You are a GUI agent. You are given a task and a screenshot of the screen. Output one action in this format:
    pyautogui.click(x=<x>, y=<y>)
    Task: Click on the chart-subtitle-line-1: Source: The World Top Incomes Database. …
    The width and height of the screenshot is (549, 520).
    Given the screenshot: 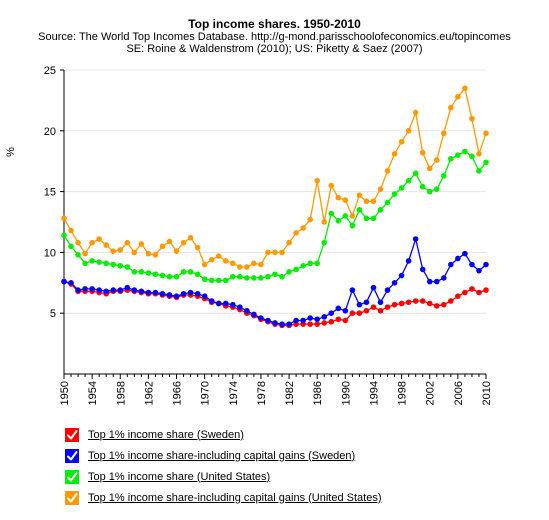 What is the action you would take?
    pyautogui.click(x=274, y=37)
    